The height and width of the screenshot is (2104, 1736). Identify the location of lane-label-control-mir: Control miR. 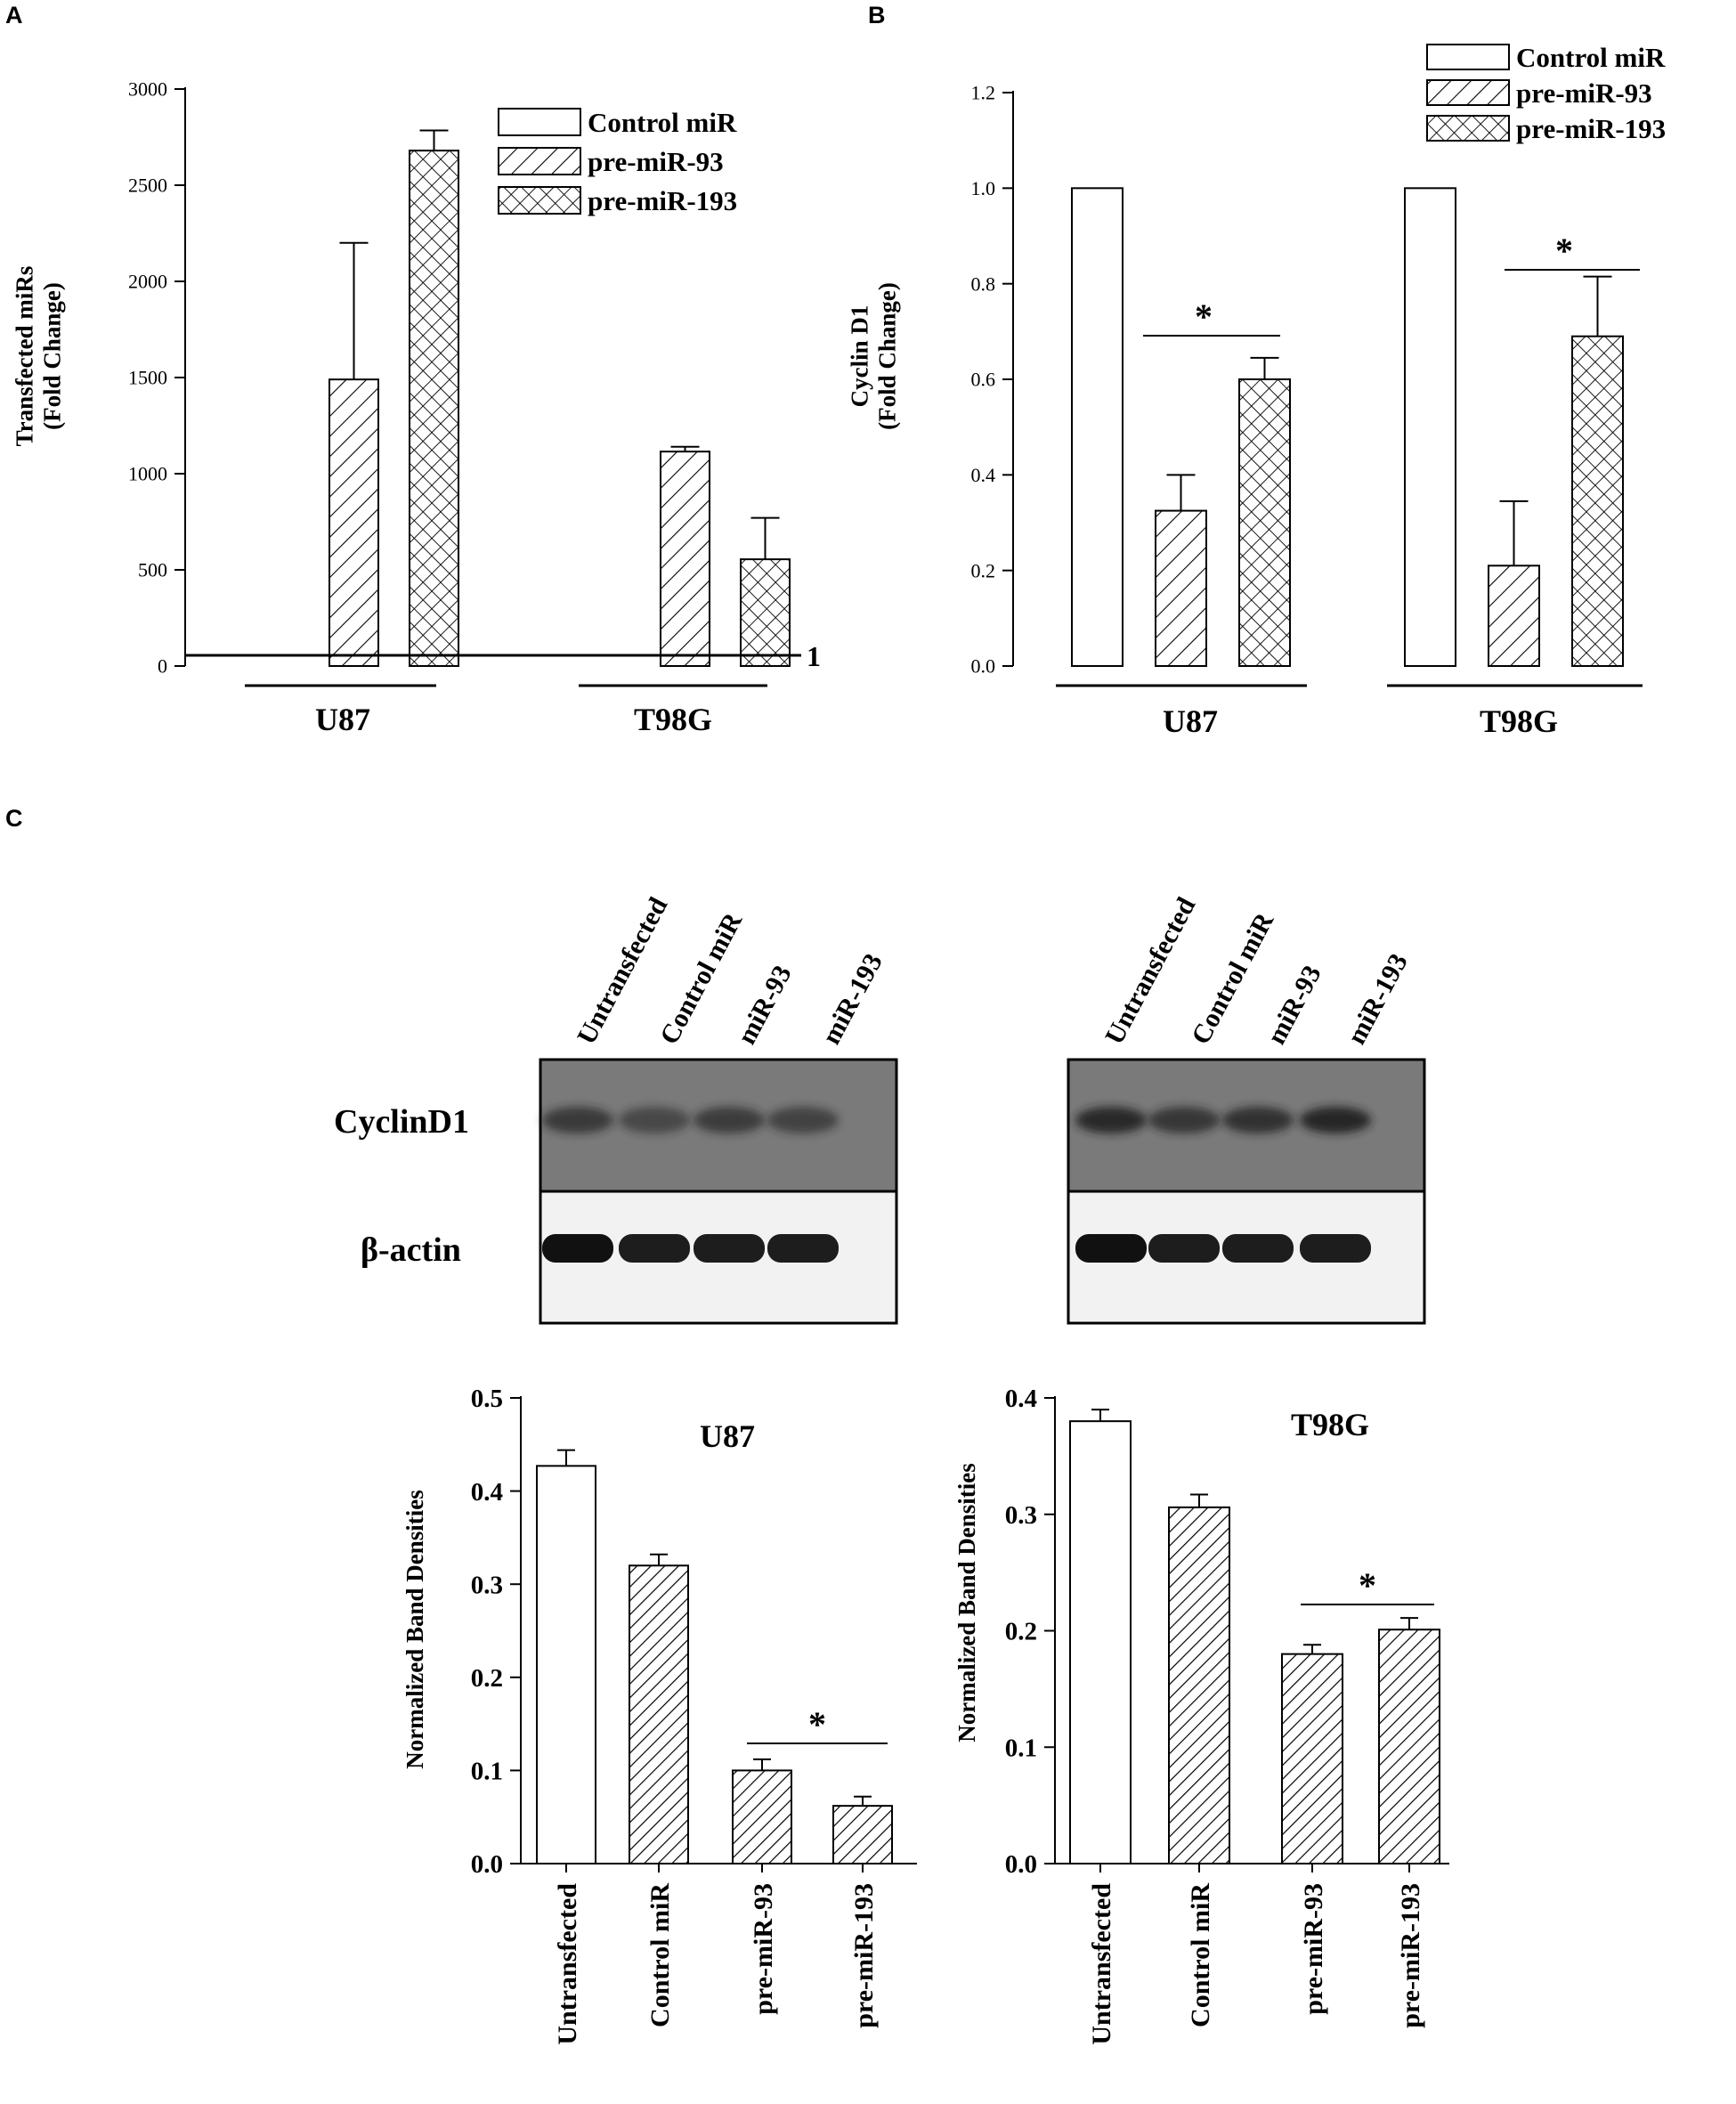
(701, 979).